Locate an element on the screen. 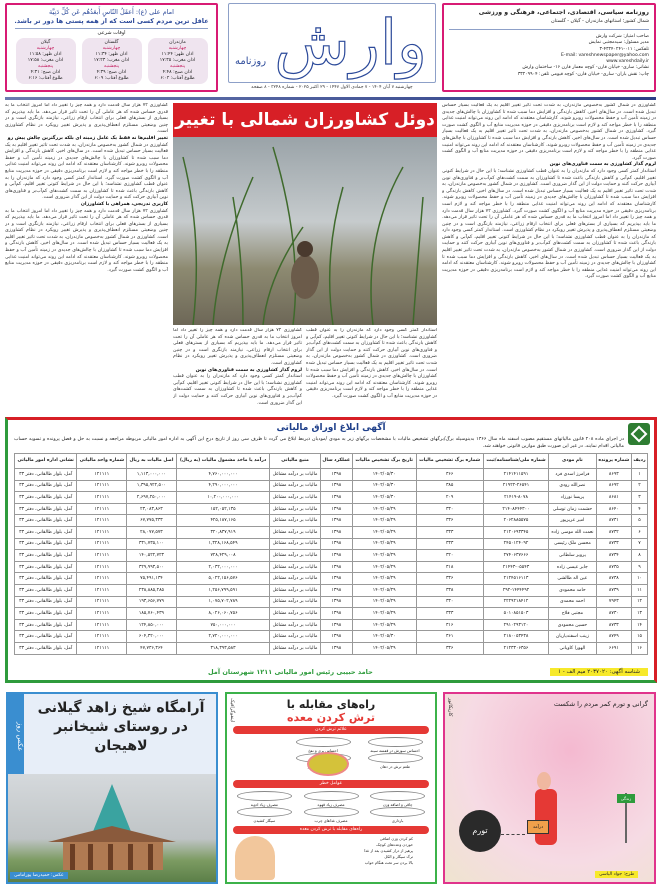 Image resolution: width=660 pixels, height=888 pixels. table-cell: ۵,۰۲۲,۱۵۶,۵۷۶ is located at coordinates (223, 578).